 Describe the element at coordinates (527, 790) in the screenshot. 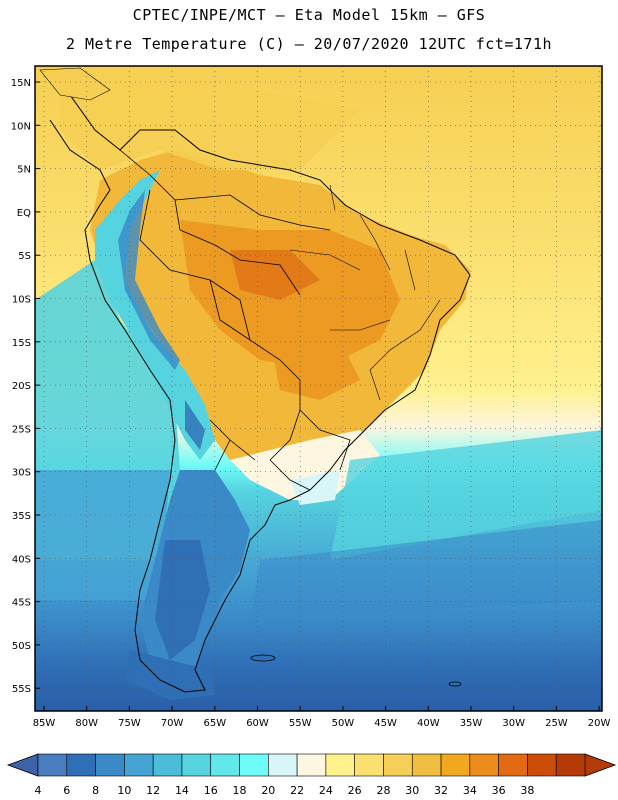

I see `colorbar-label: 38` at that location.